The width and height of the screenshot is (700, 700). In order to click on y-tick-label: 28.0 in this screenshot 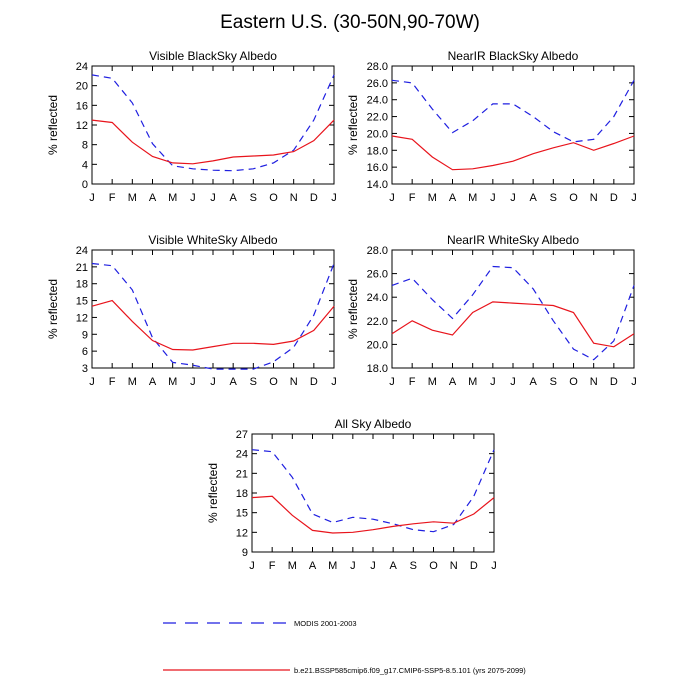, I will do `click(377, 67)`.